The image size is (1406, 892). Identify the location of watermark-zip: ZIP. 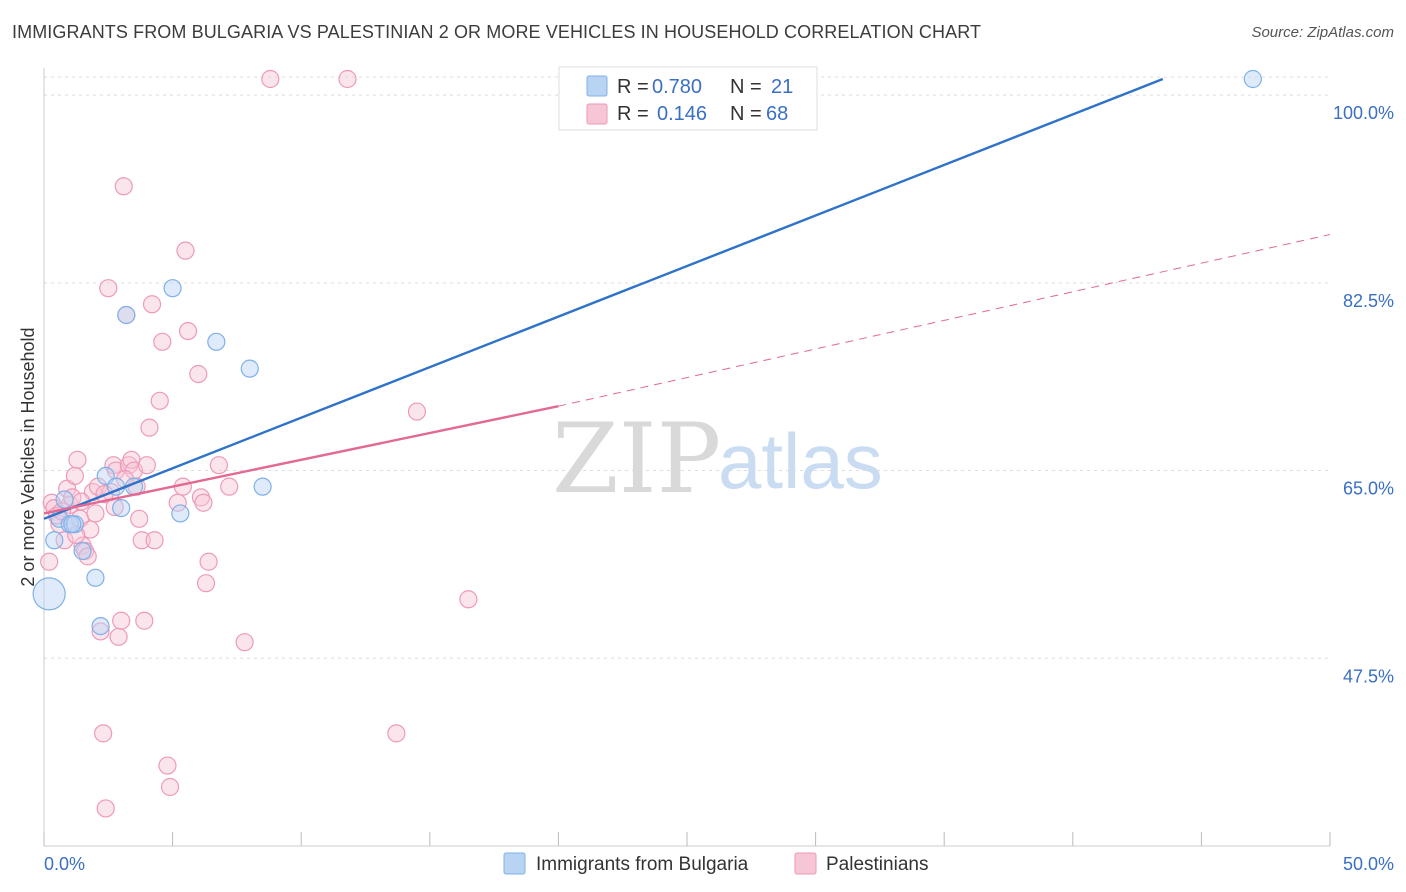
(636, 459).